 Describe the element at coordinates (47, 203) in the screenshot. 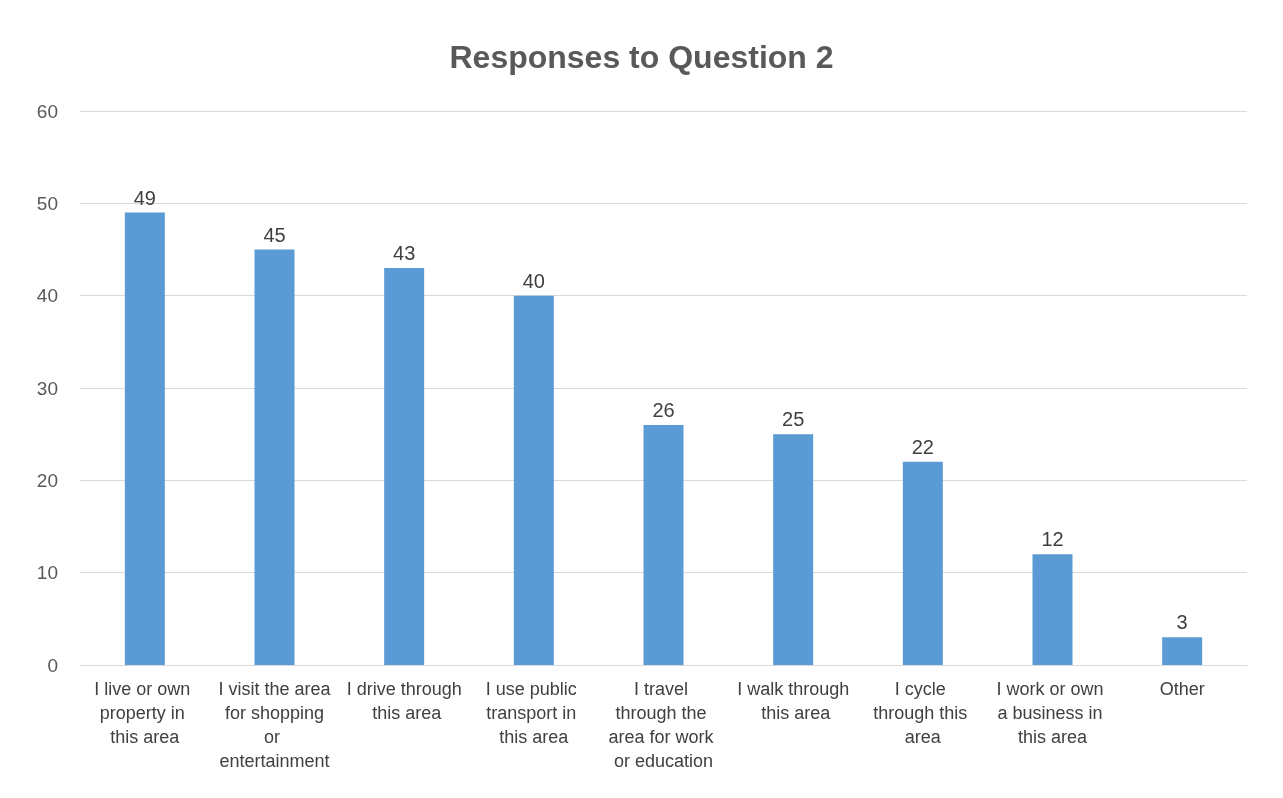

I see `y-tick-label: 50` at that location.